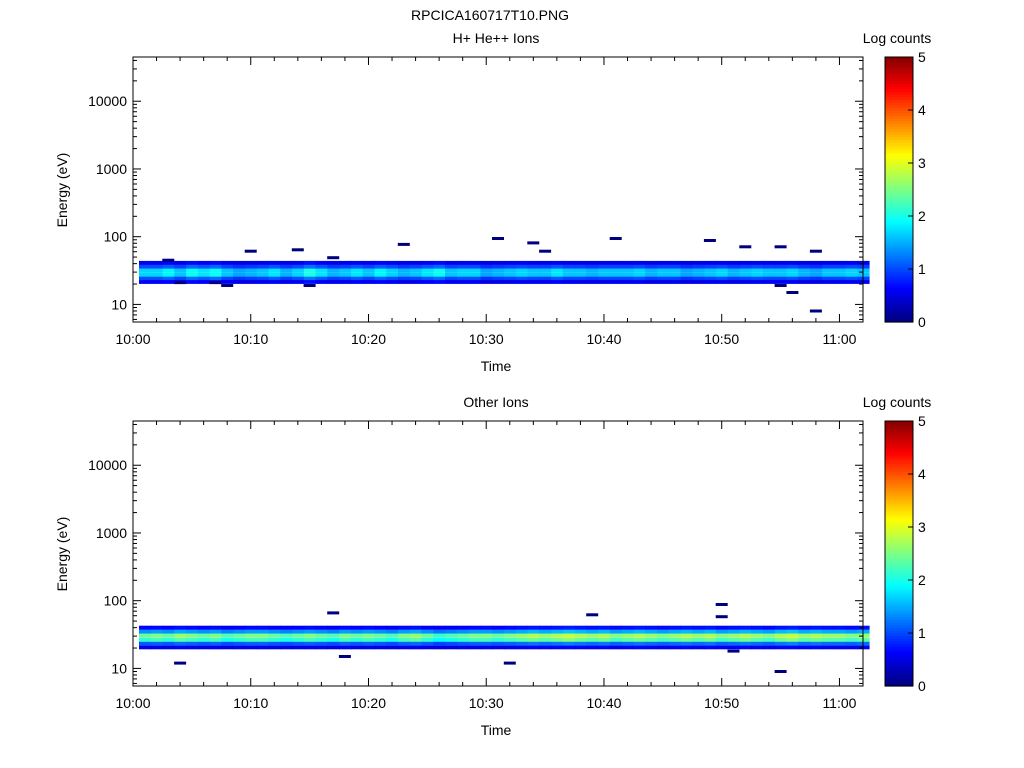 This screenshot has width=1024, height=768. Describe the element at coordinates (496, 730) in the screenshot. I see `panel-2-xlabel: Time` at that location.